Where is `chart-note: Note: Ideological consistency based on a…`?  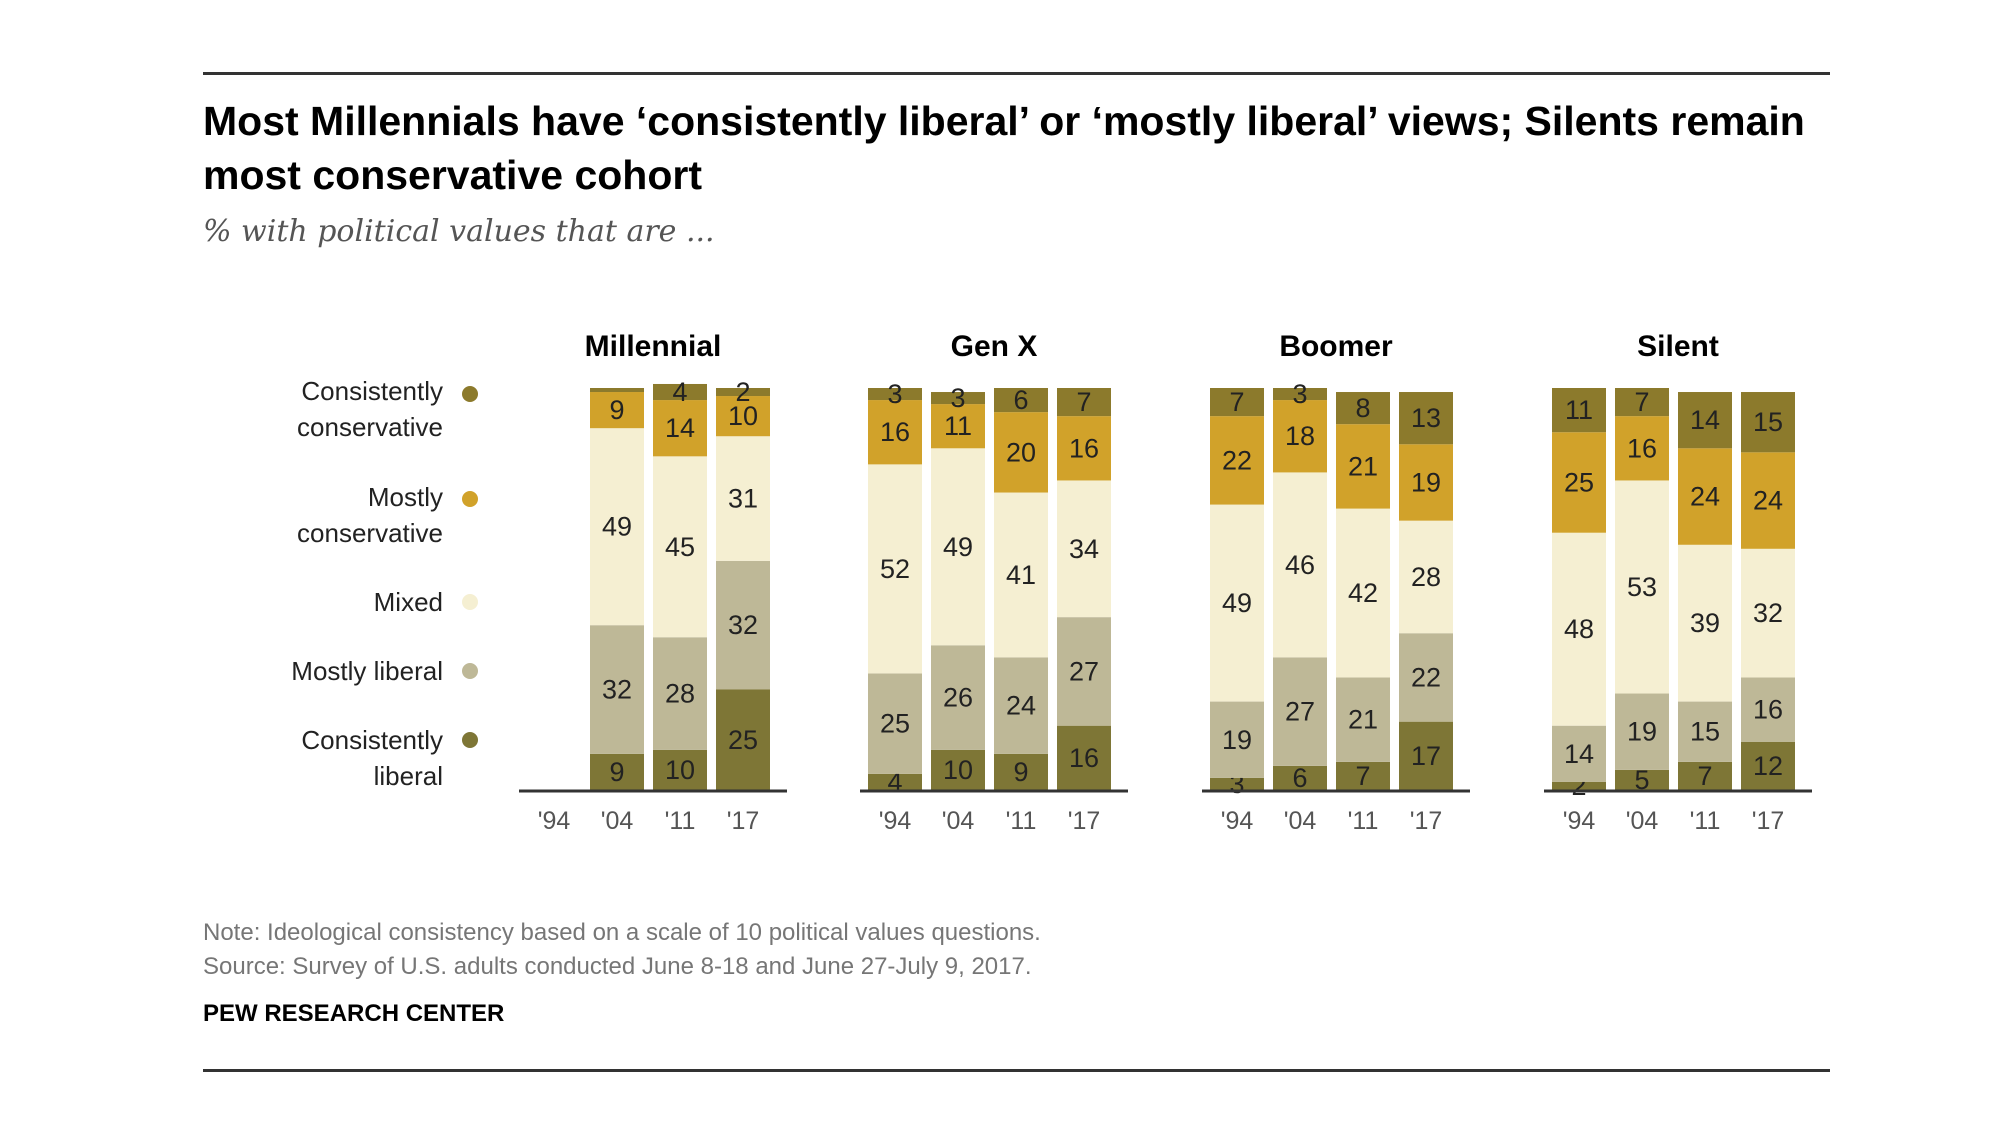
chart-note: Note: Ideological consistency based on a… is located at coordinates (622, 932).